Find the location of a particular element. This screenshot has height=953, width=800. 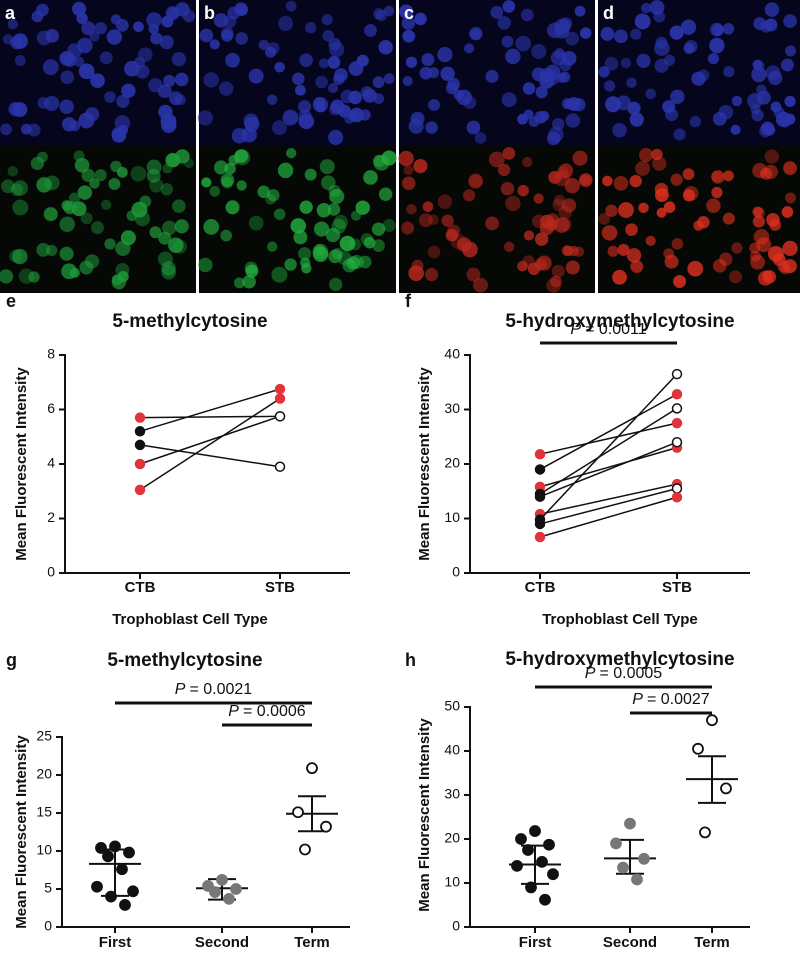

panel-letter: b is located at coordinates (209, 13).